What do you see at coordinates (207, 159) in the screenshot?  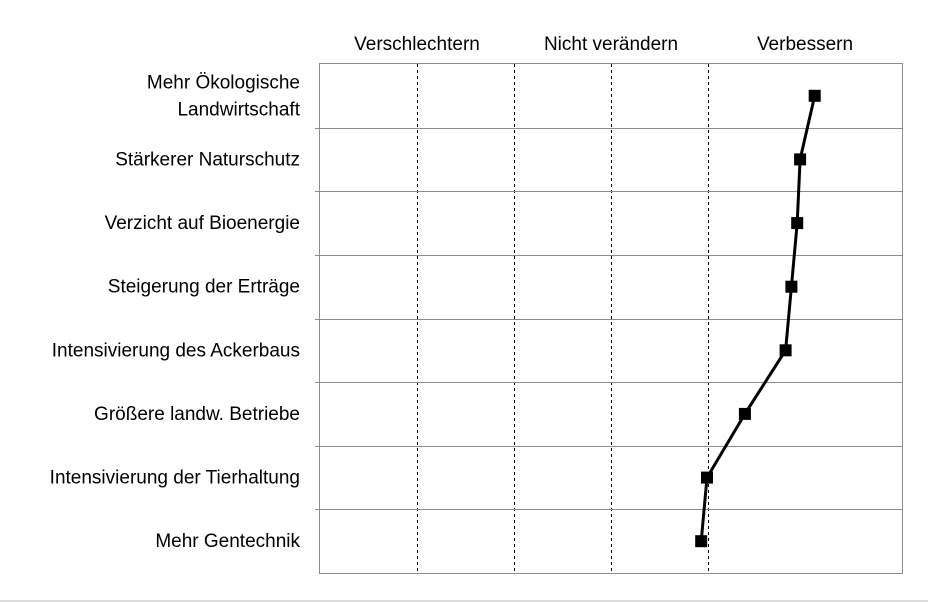 I see `category-label: Stärkerer Naturschutz` at bounding box center [207, 159].